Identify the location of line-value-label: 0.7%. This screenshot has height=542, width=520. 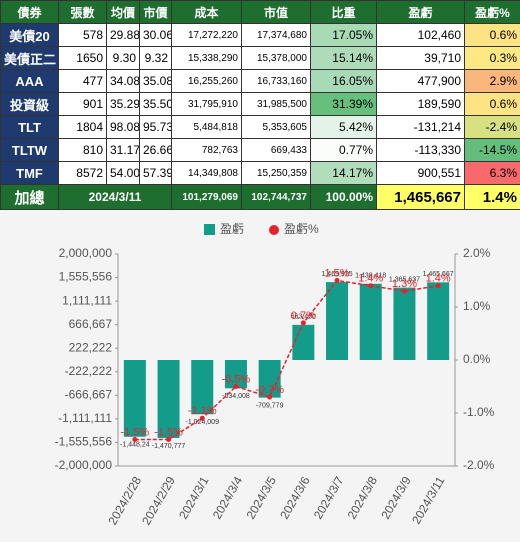
(303, 316).